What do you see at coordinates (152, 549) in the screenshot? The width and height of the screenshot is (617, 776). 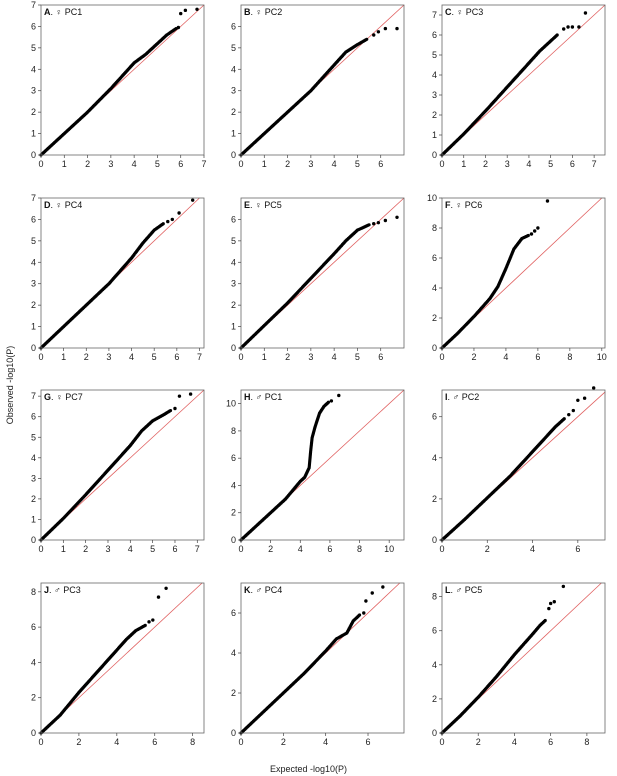 I see `x-tick-label: 5` at bounding box center [152, 549].